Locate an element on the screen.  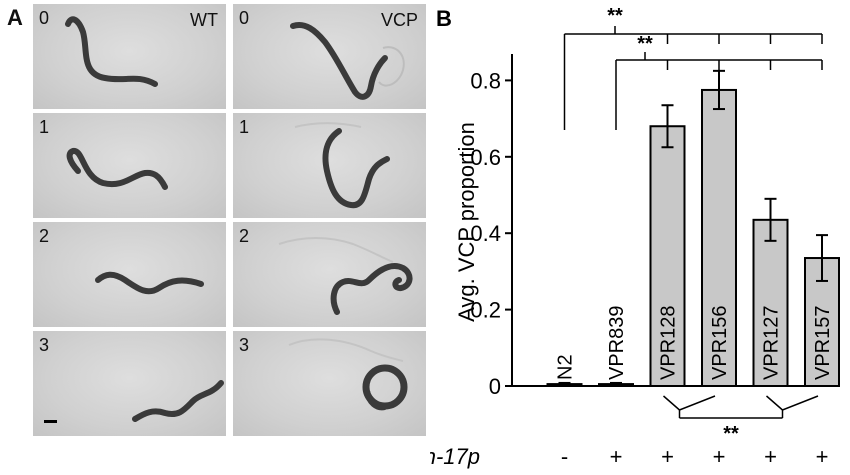
bar is located at coordinates (770, 302).